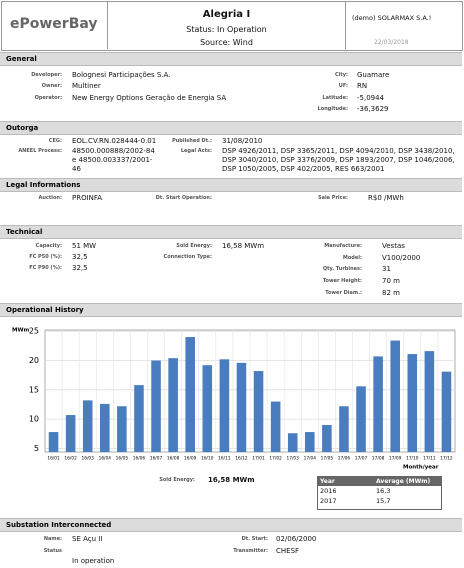 This screenshot has width=464, height=568. What do you see at coordinates (45, 268) in the screenshot?
I see `field-label: FC P90 (%):` at bounding box center [45, 268].